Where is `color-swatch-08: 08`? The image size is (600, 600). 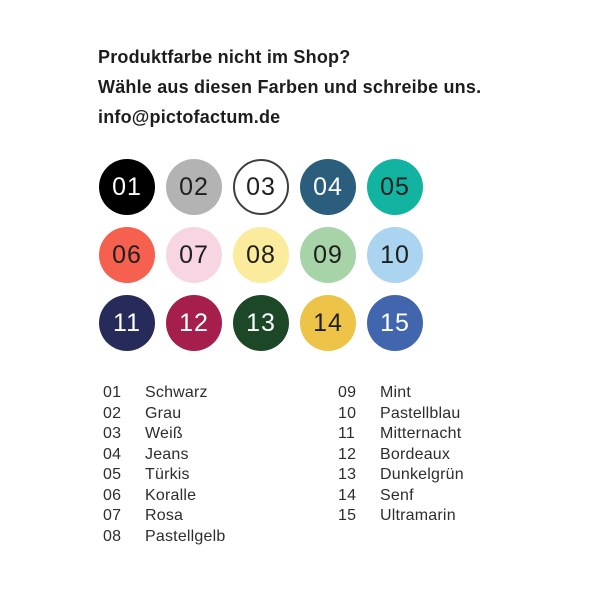 color-swatch-08: 08 is located at coordinates (261, 255).